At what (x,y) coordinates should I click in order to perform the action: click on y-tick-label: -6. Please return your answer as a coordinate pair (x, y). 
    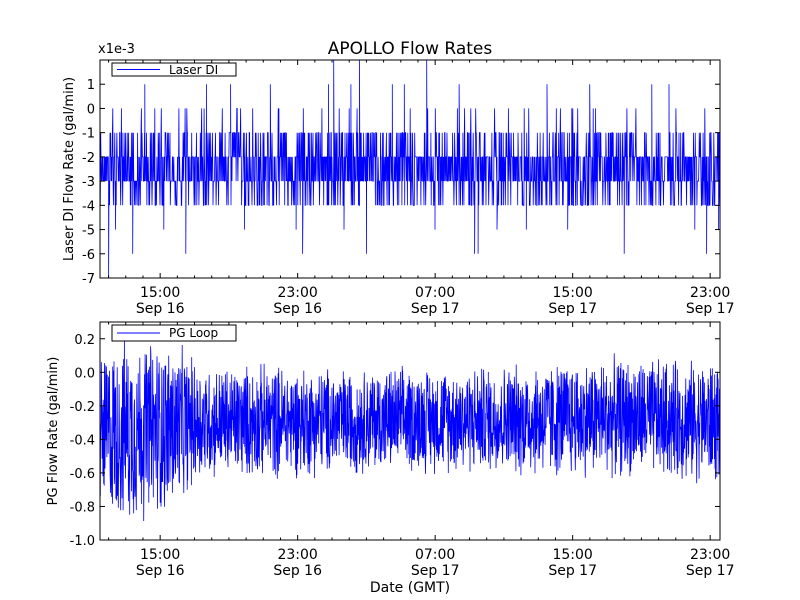
    Looking at the image, I should click on (88, 255).